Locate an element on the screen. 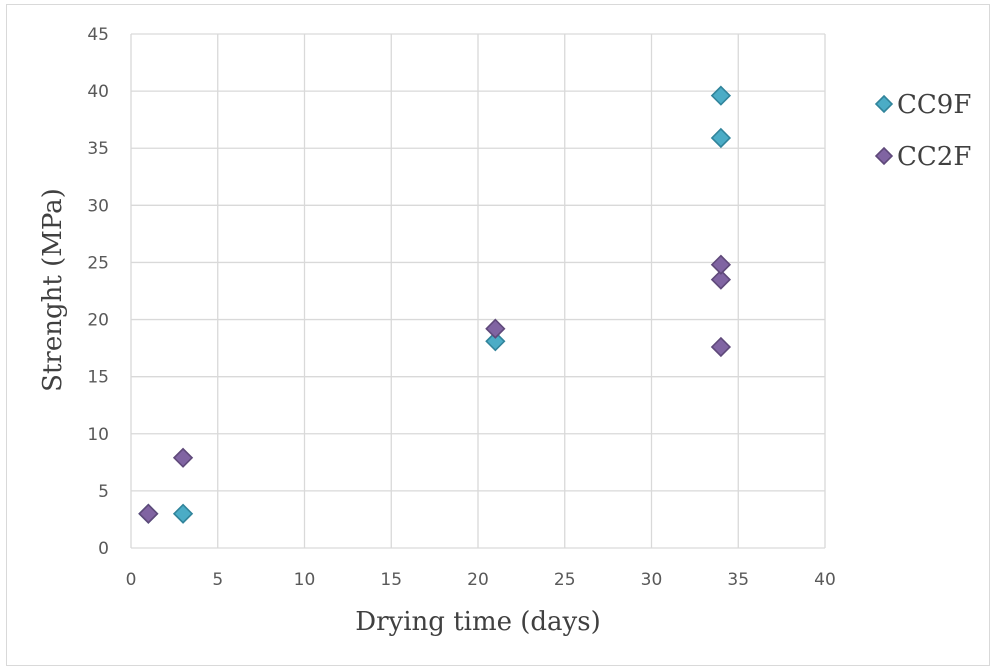  legend-marker-cc9f is located at coordinates (884, 104).